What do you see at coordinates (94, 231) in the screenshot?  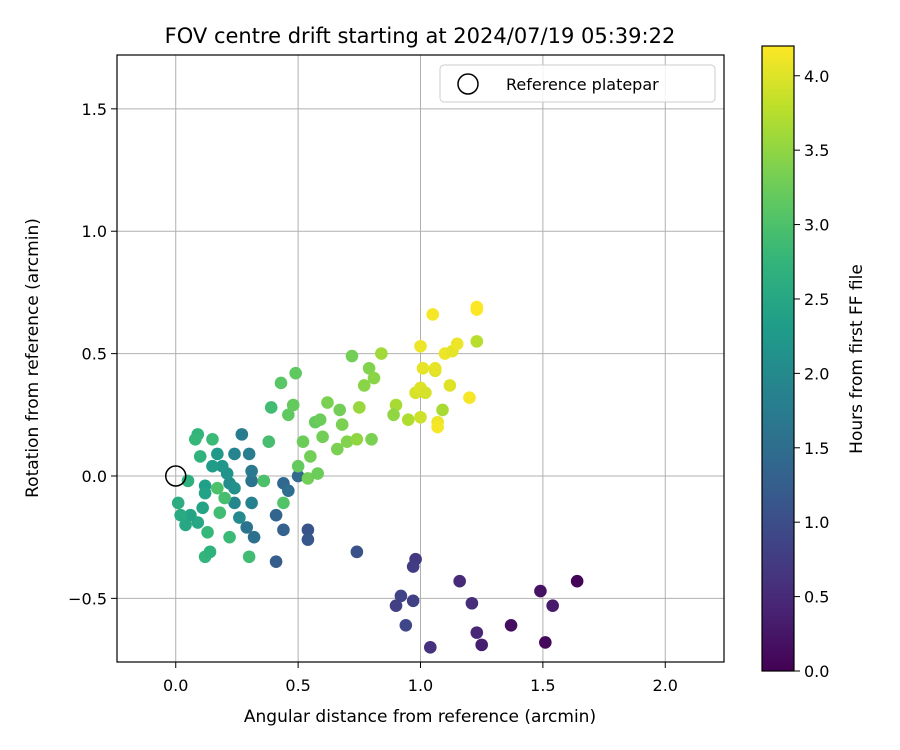 I see `y-tick-label: 1.0` at bounding box center [94, 231].